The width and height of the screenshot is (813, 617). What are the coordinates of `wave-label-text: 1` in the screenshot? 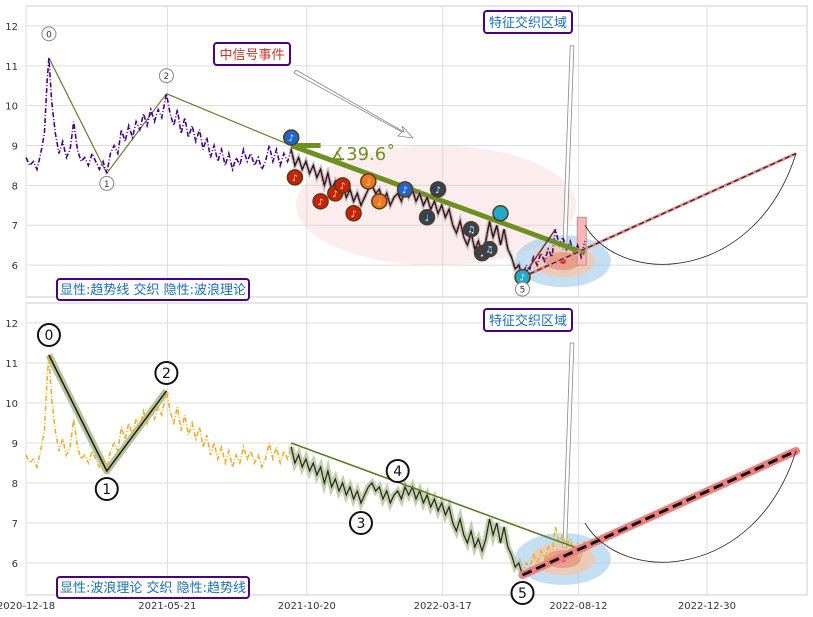 It's located at (107, 185).